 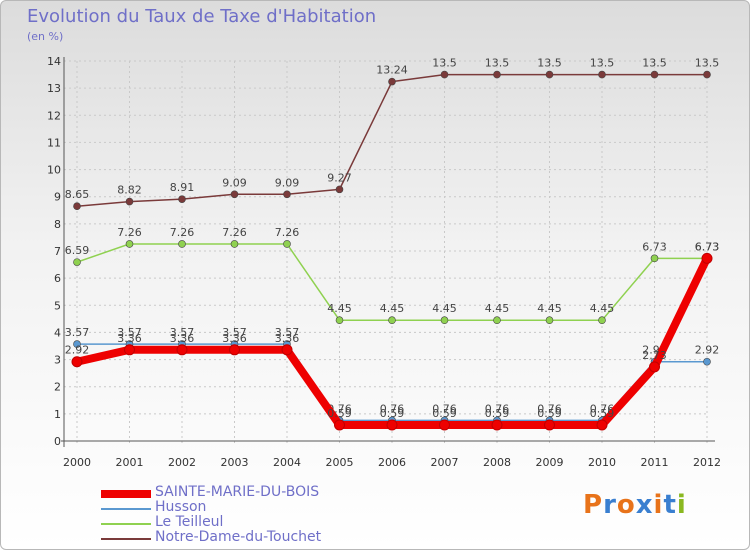 I want to click on legend-label: Notre-Dame-du-Touchet, so click(x=238, y=537).